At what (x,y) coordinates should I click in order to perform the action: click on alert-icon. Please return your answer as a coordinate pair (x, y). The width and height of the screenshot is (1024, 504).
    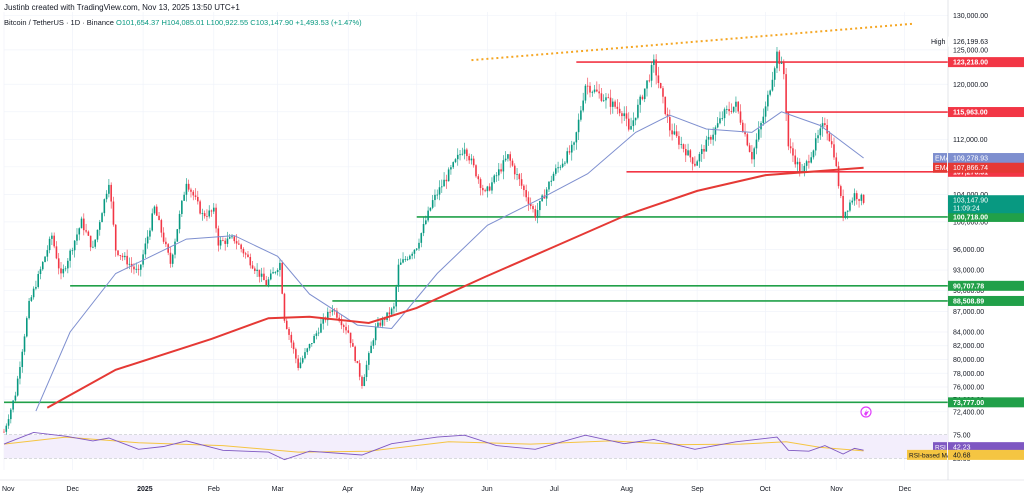
    Looking at the image, I should click on (866, 412).